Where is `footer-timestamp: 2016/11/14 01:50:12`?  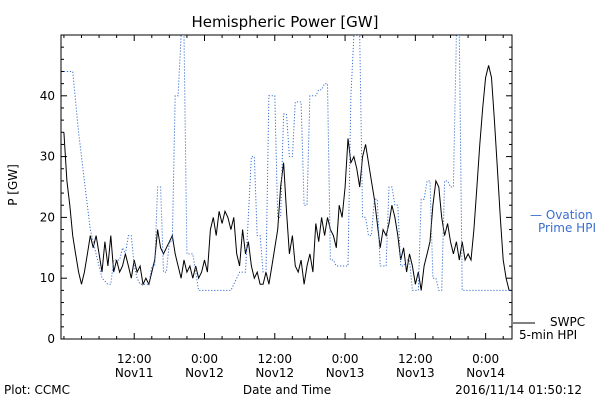
footer-timestamp: 2016/11/14 01:50:12 is located at coordinates (518, 390).